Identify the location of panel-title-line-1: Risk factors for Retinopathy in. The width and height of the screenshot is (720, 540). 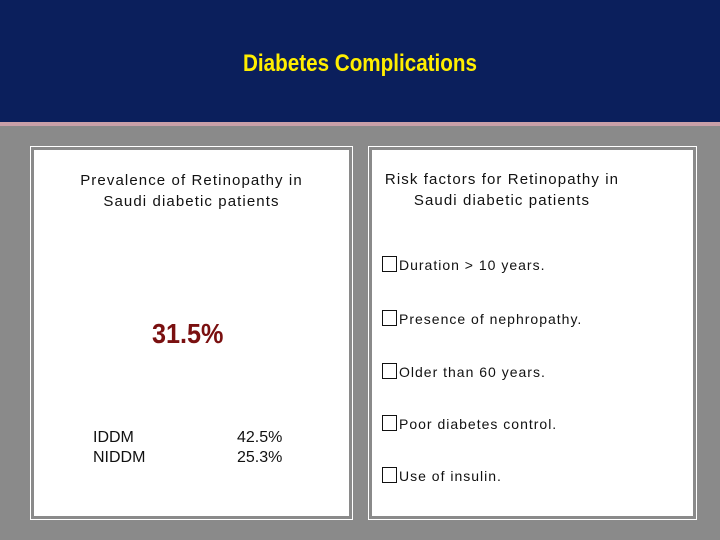
(502, 179).